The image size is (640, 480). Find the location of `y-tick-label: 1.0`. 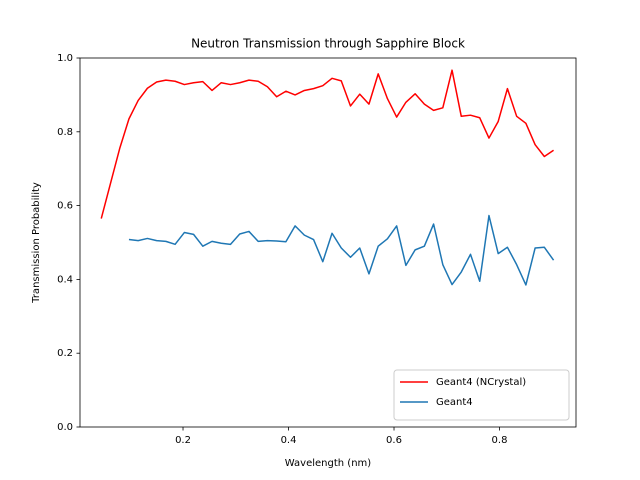

y-tick-label: 1.0 is located at coordinates (65, 58).